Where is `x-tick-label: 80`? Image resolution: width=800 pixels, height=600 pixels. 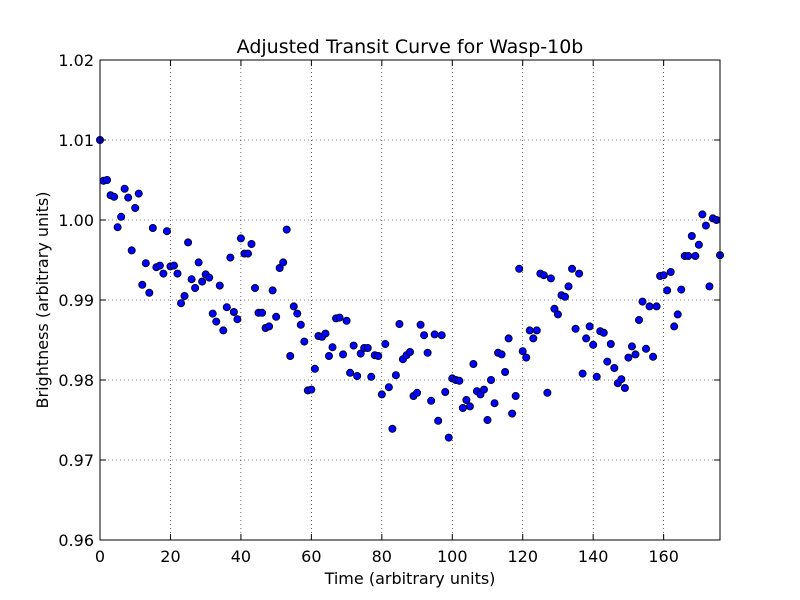 x-tick-label: 80 is located at coordinates (382, 556).